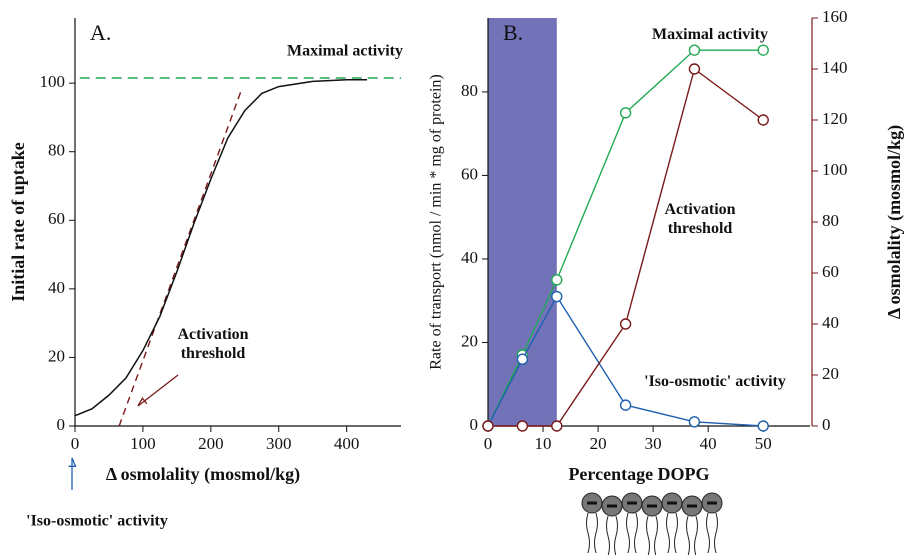  What do you see at coordinates (826, 424) in the screenshot?
I see `y2-tick-label: 0` at bounding box center [826, 424].